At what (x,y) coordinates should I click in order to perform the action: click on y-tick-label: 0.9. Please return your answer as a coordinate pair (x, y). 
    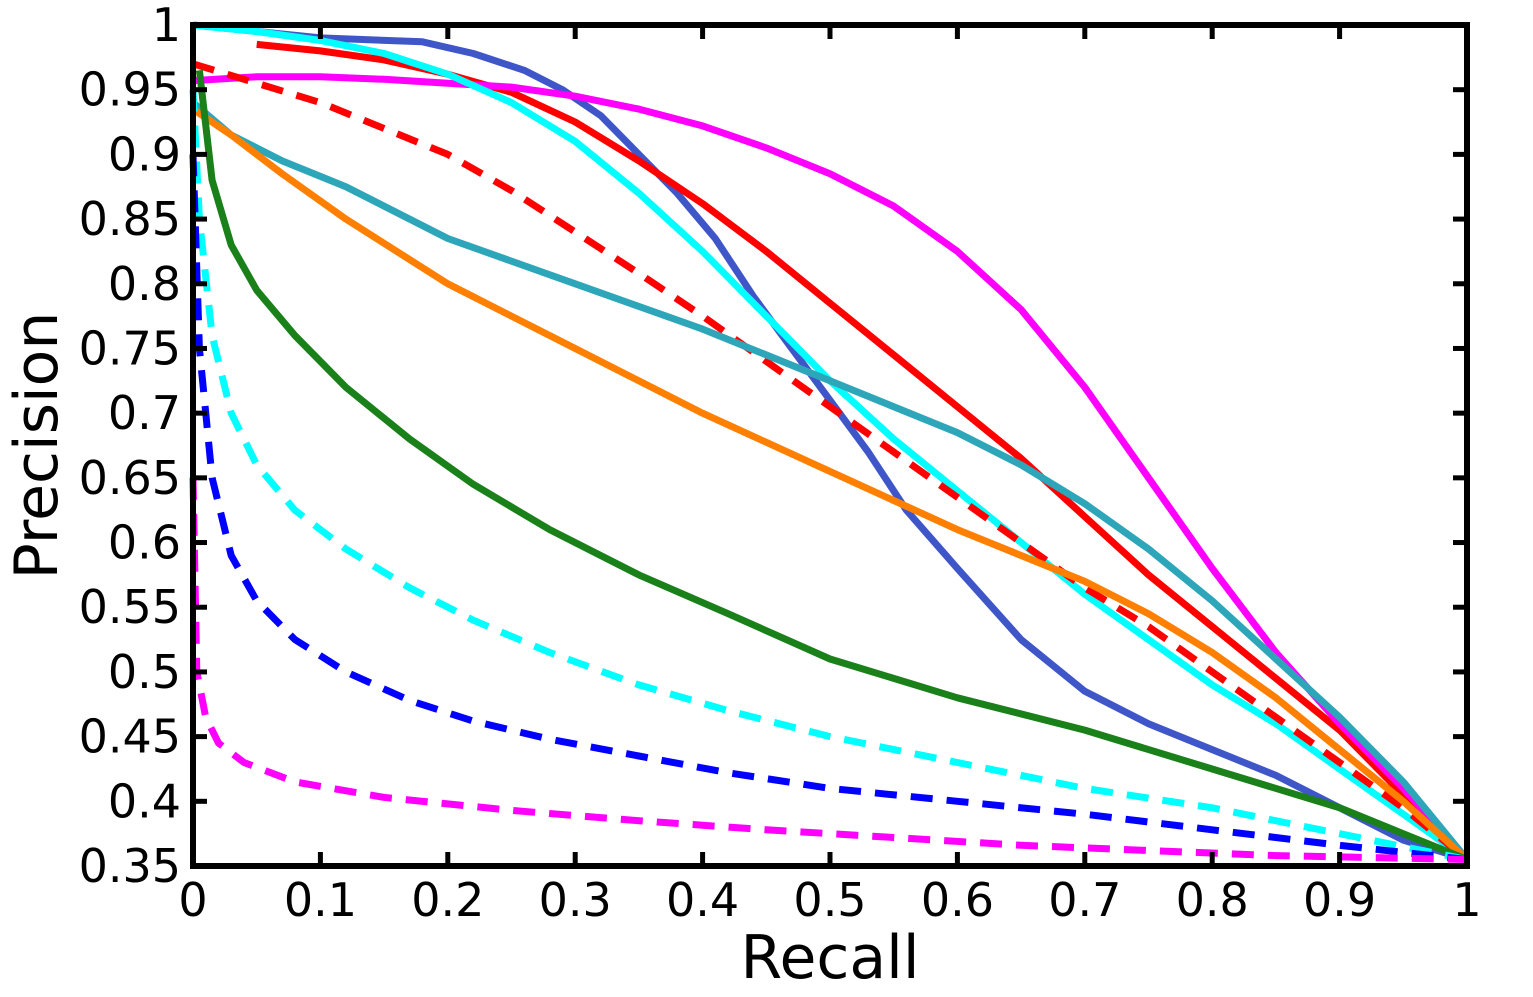
    Looking at the image, I should click on (144, 154).